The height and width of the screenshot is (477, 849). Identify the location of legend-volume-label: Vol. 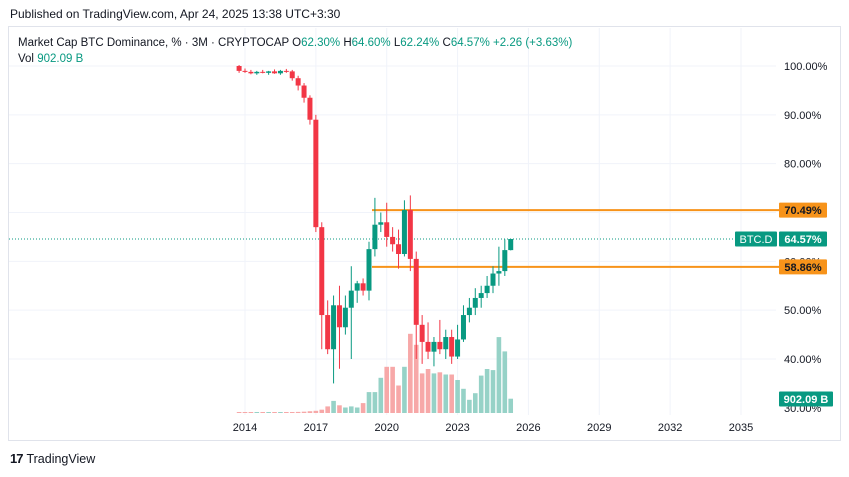
(26, 59).